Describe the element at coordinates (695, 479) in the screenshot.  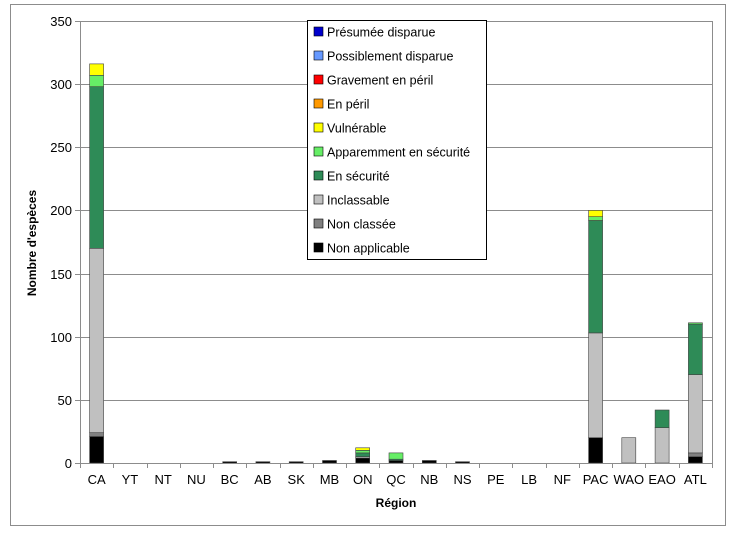
I see `x-tick-label: ATL` at that location.